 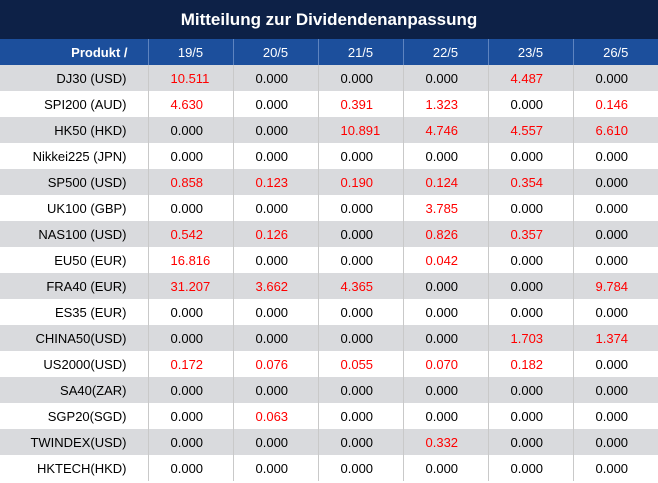 What do you see at coordinates (74, 468) in the screenshot?
I see `product-name-cell: HKTECH(HKD)` at bounding box center [74, 468].